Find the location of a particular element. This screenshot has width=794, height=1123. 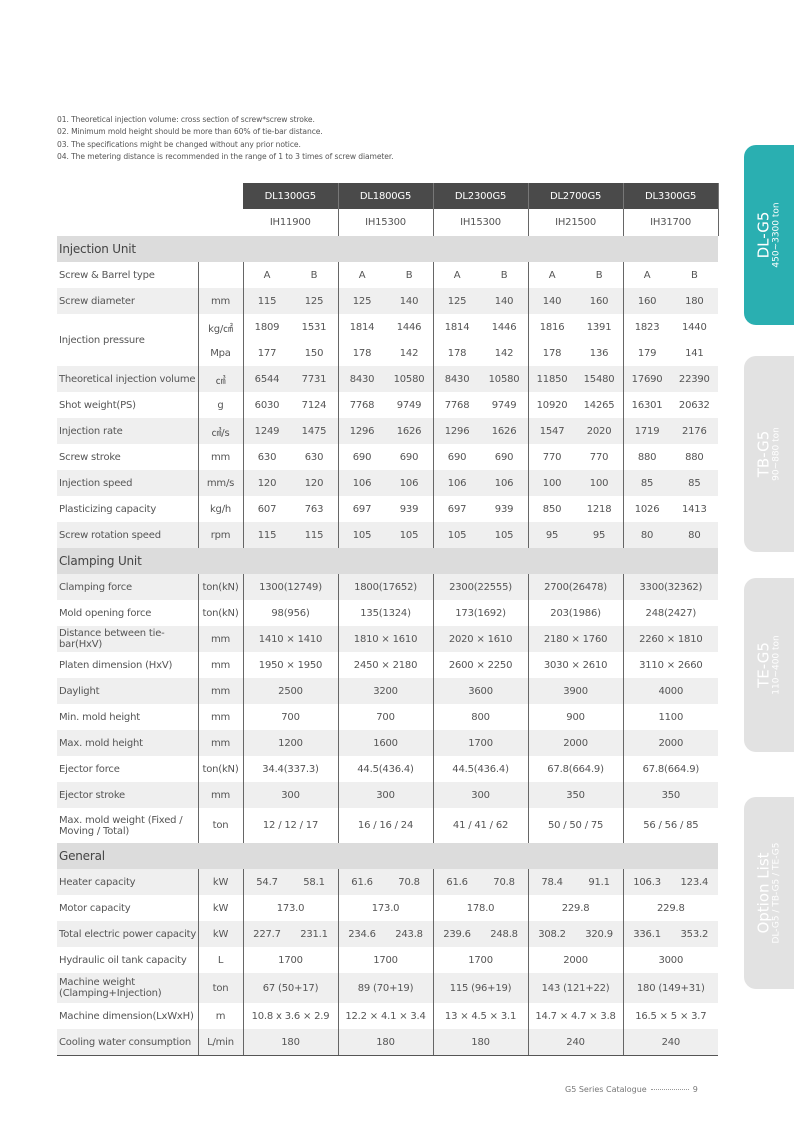

cell-value: 1440 is located at coordinates (694, 327).